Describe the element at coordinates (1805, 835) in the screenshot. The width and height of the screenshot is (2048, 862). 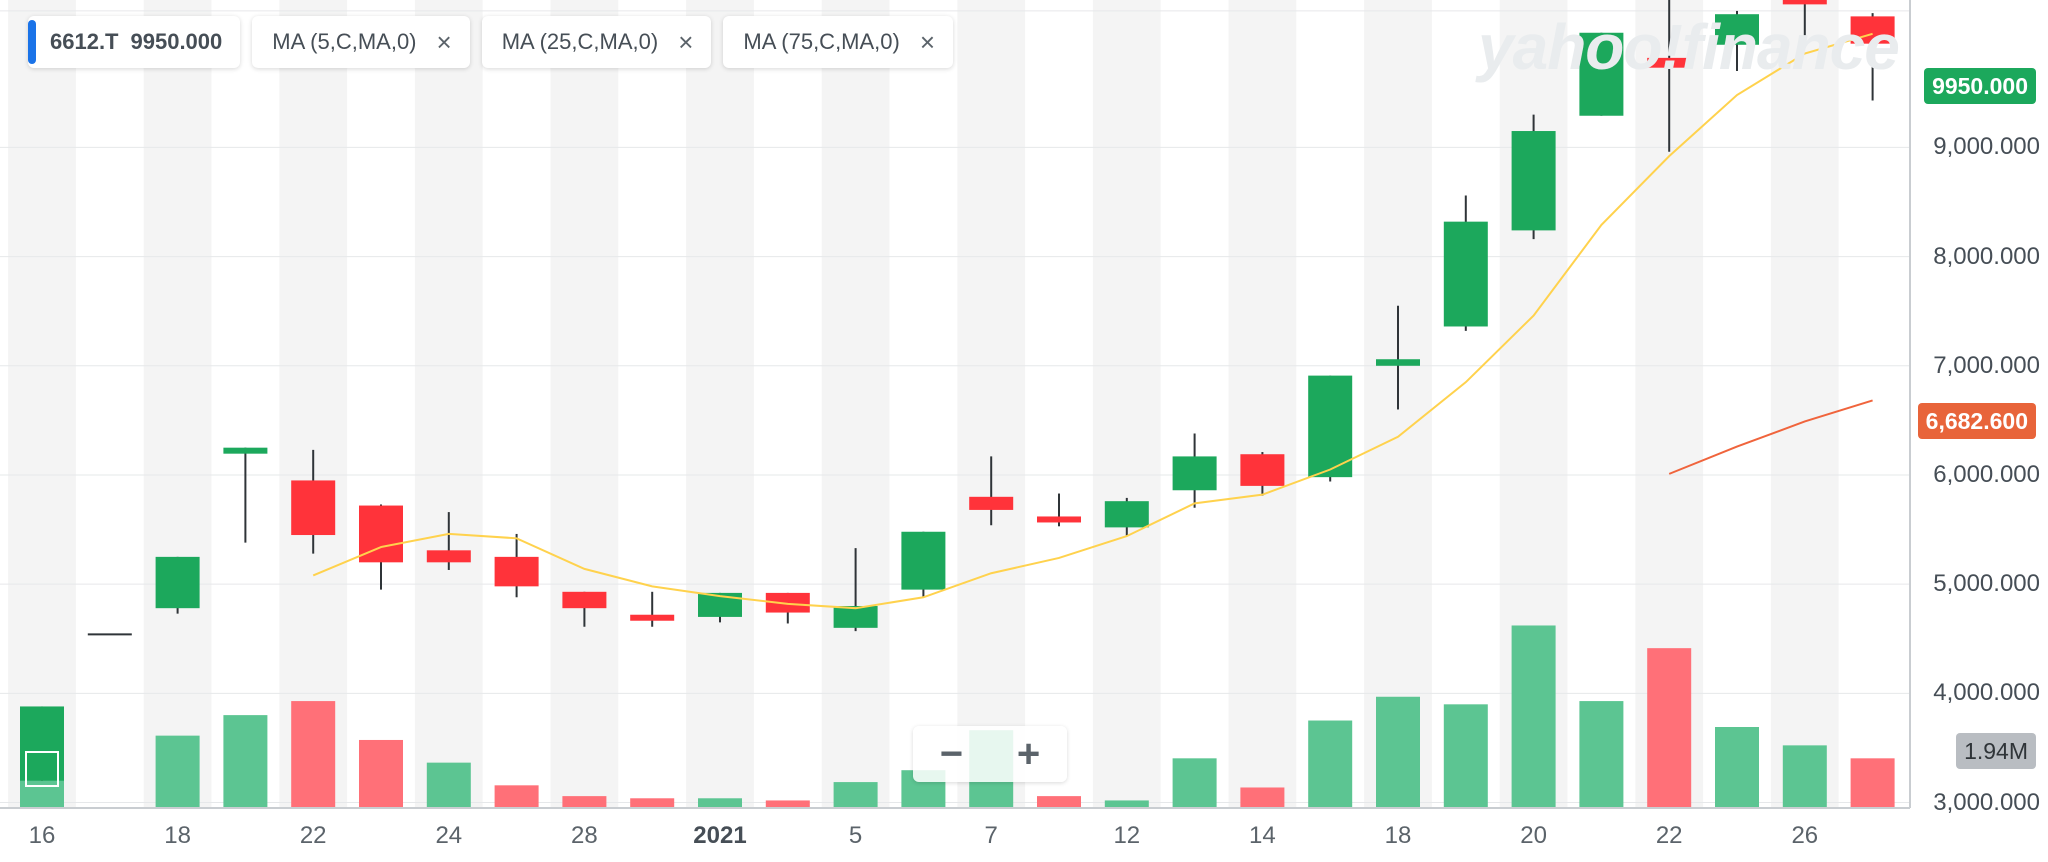
I see `x-tick-label: 26` at that location.